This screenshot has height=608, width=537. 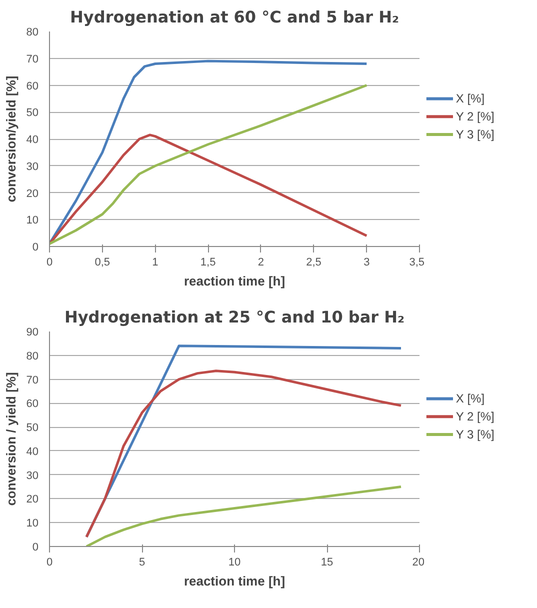 I want to click on x-tick-label: 3, so click(x=367, y=262).